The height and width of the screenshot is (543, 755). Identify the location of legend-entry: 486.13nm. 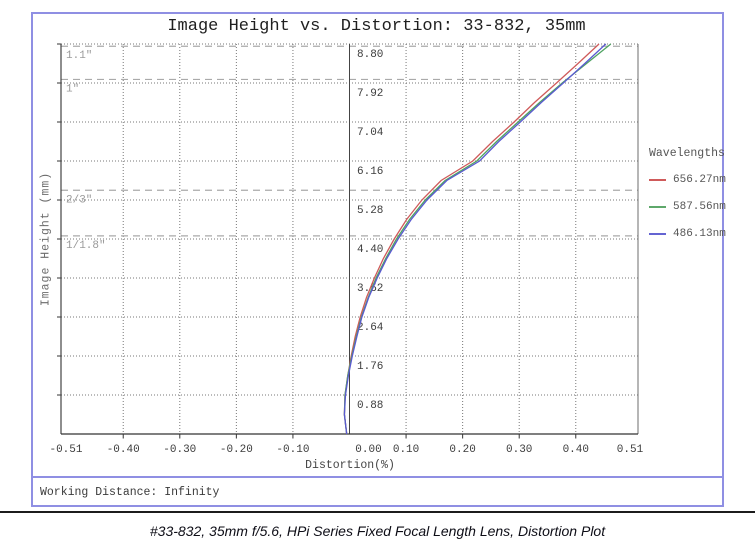
(687, 234).